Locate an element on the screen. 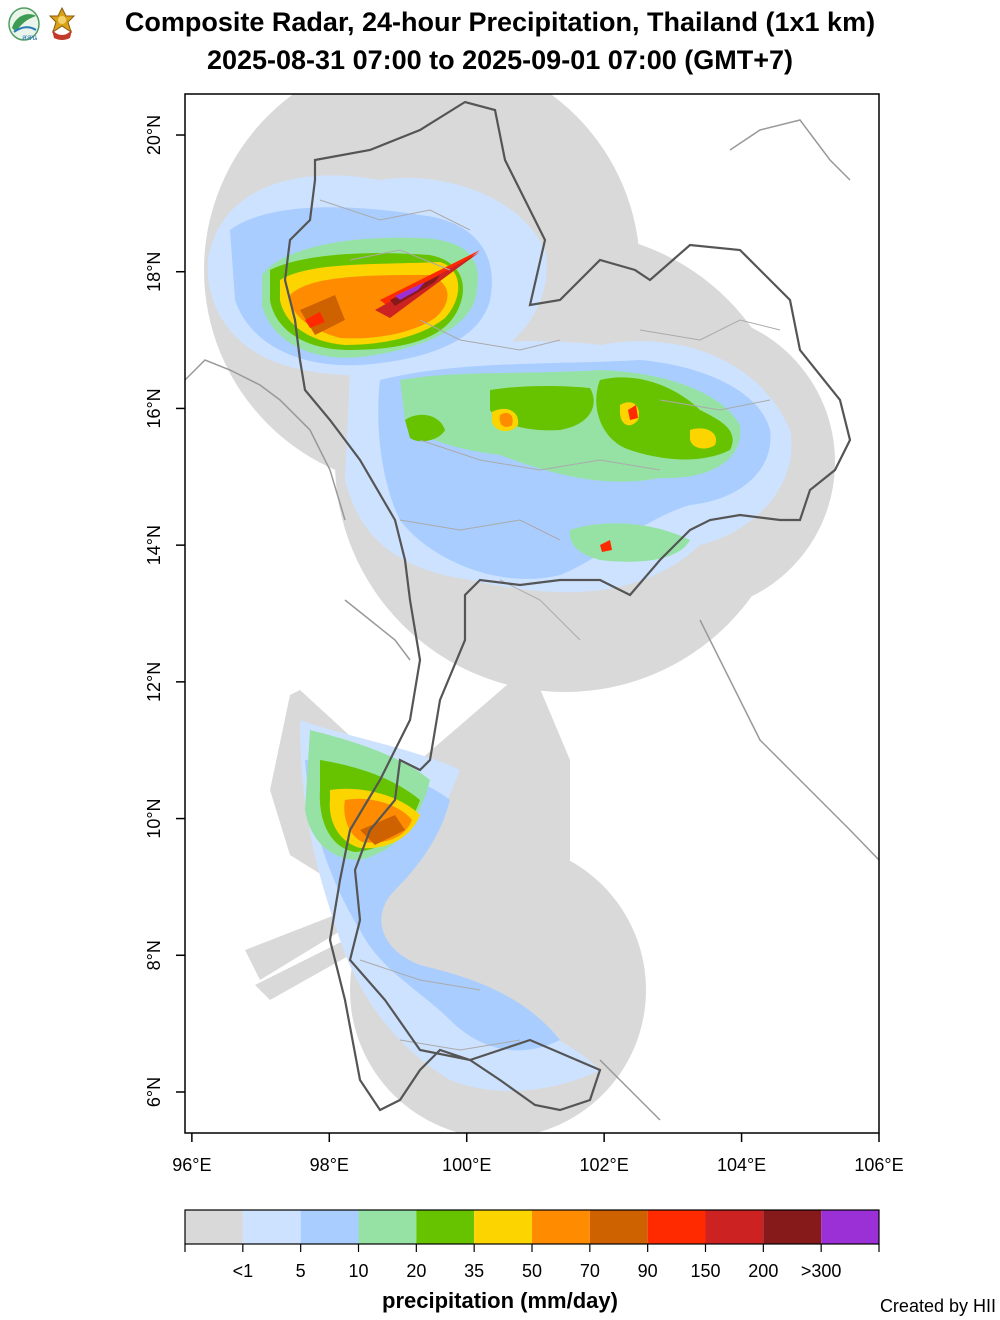 Image resolution: width=1000 pixels, height=1320 pixels. legend-tick-label: 10 is located at coordinates (358, 1271).